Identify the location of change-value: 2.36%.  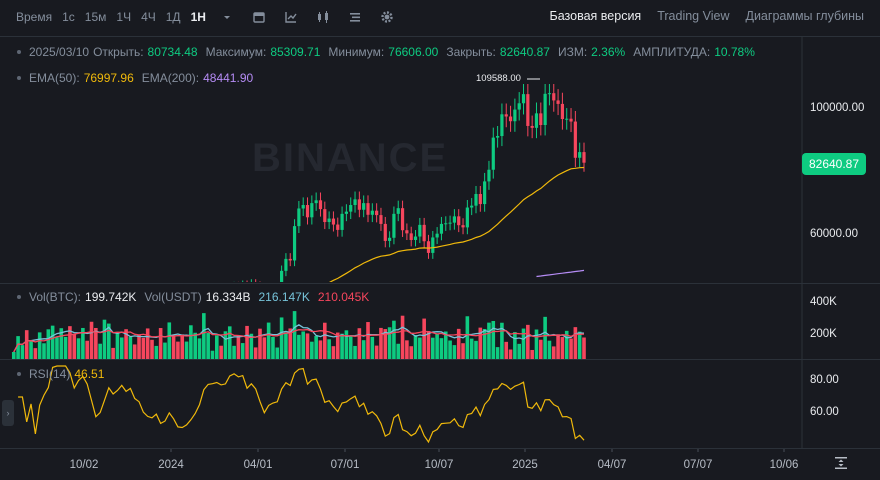
(608, 52).